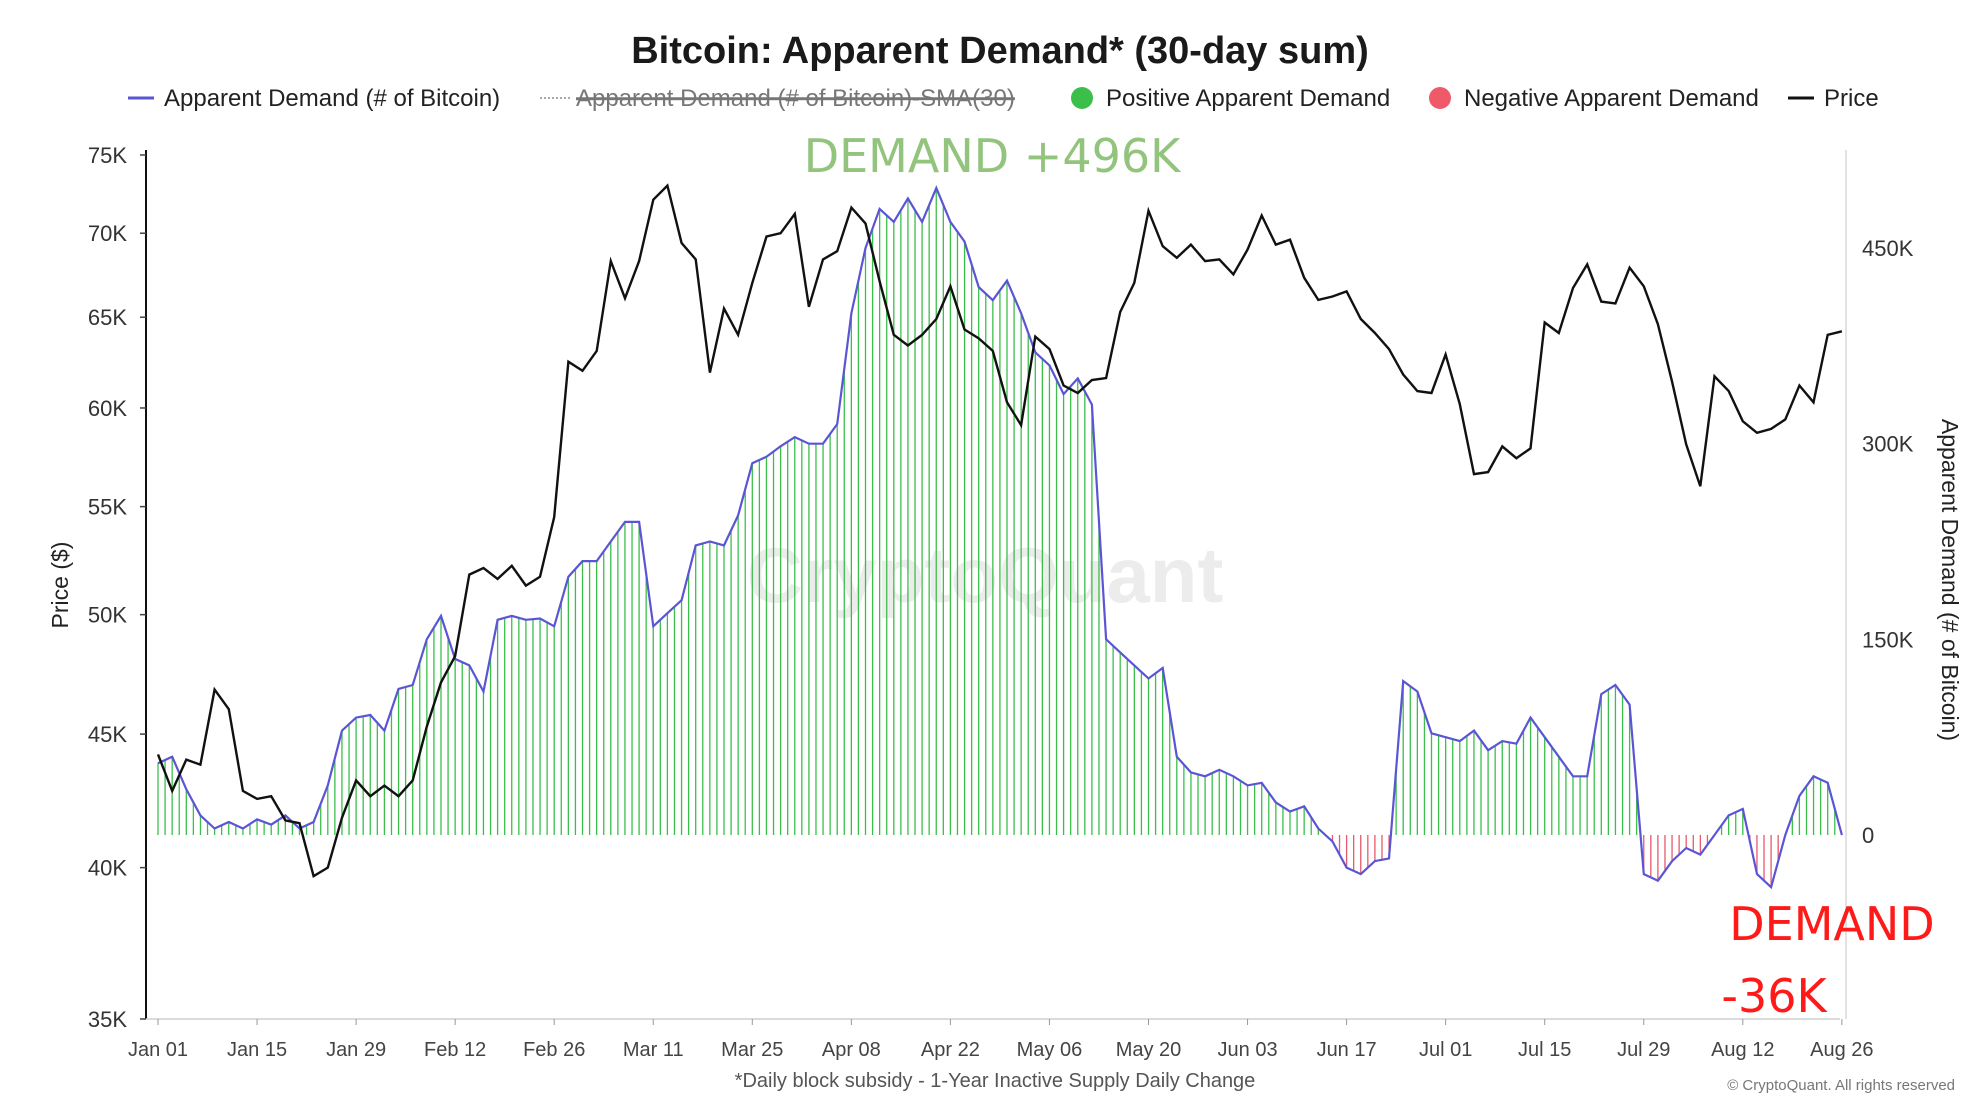 This screenshot has width=1974, height=1112. I want to click on x-tick-label: Jan 01, so click(158, 1050).